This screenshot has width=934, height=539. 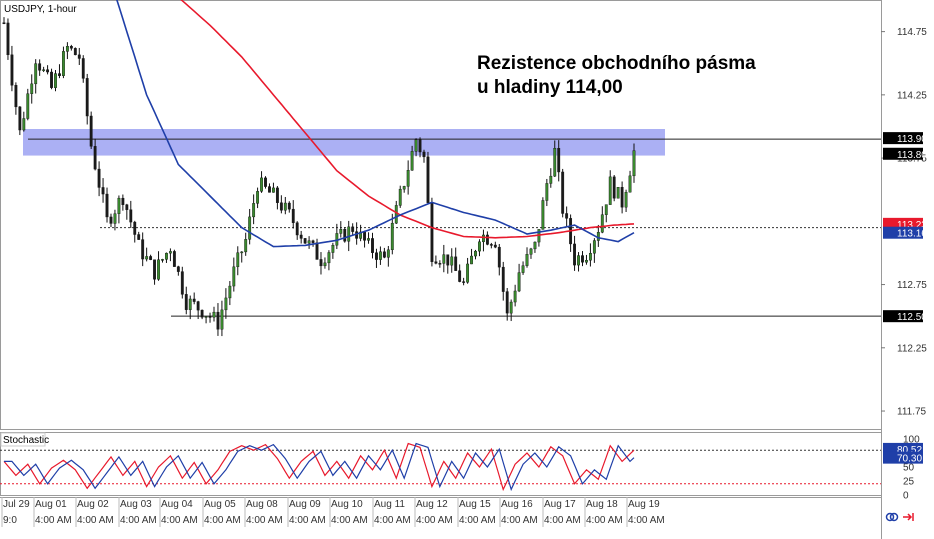 What do you see at coordinates (912, 32) in the screenshot?
I see `y-tick-label: 114.75` at bounding box center [912, 32].